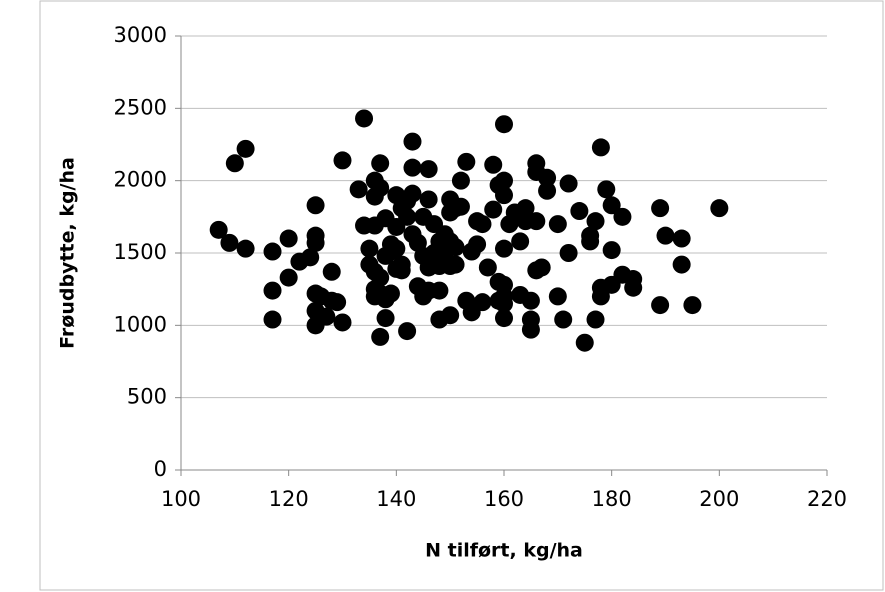 Image resolution: width=885 pixels, height=592 pixels. I want to click on x-tick-label: 100, so click(181, 499).